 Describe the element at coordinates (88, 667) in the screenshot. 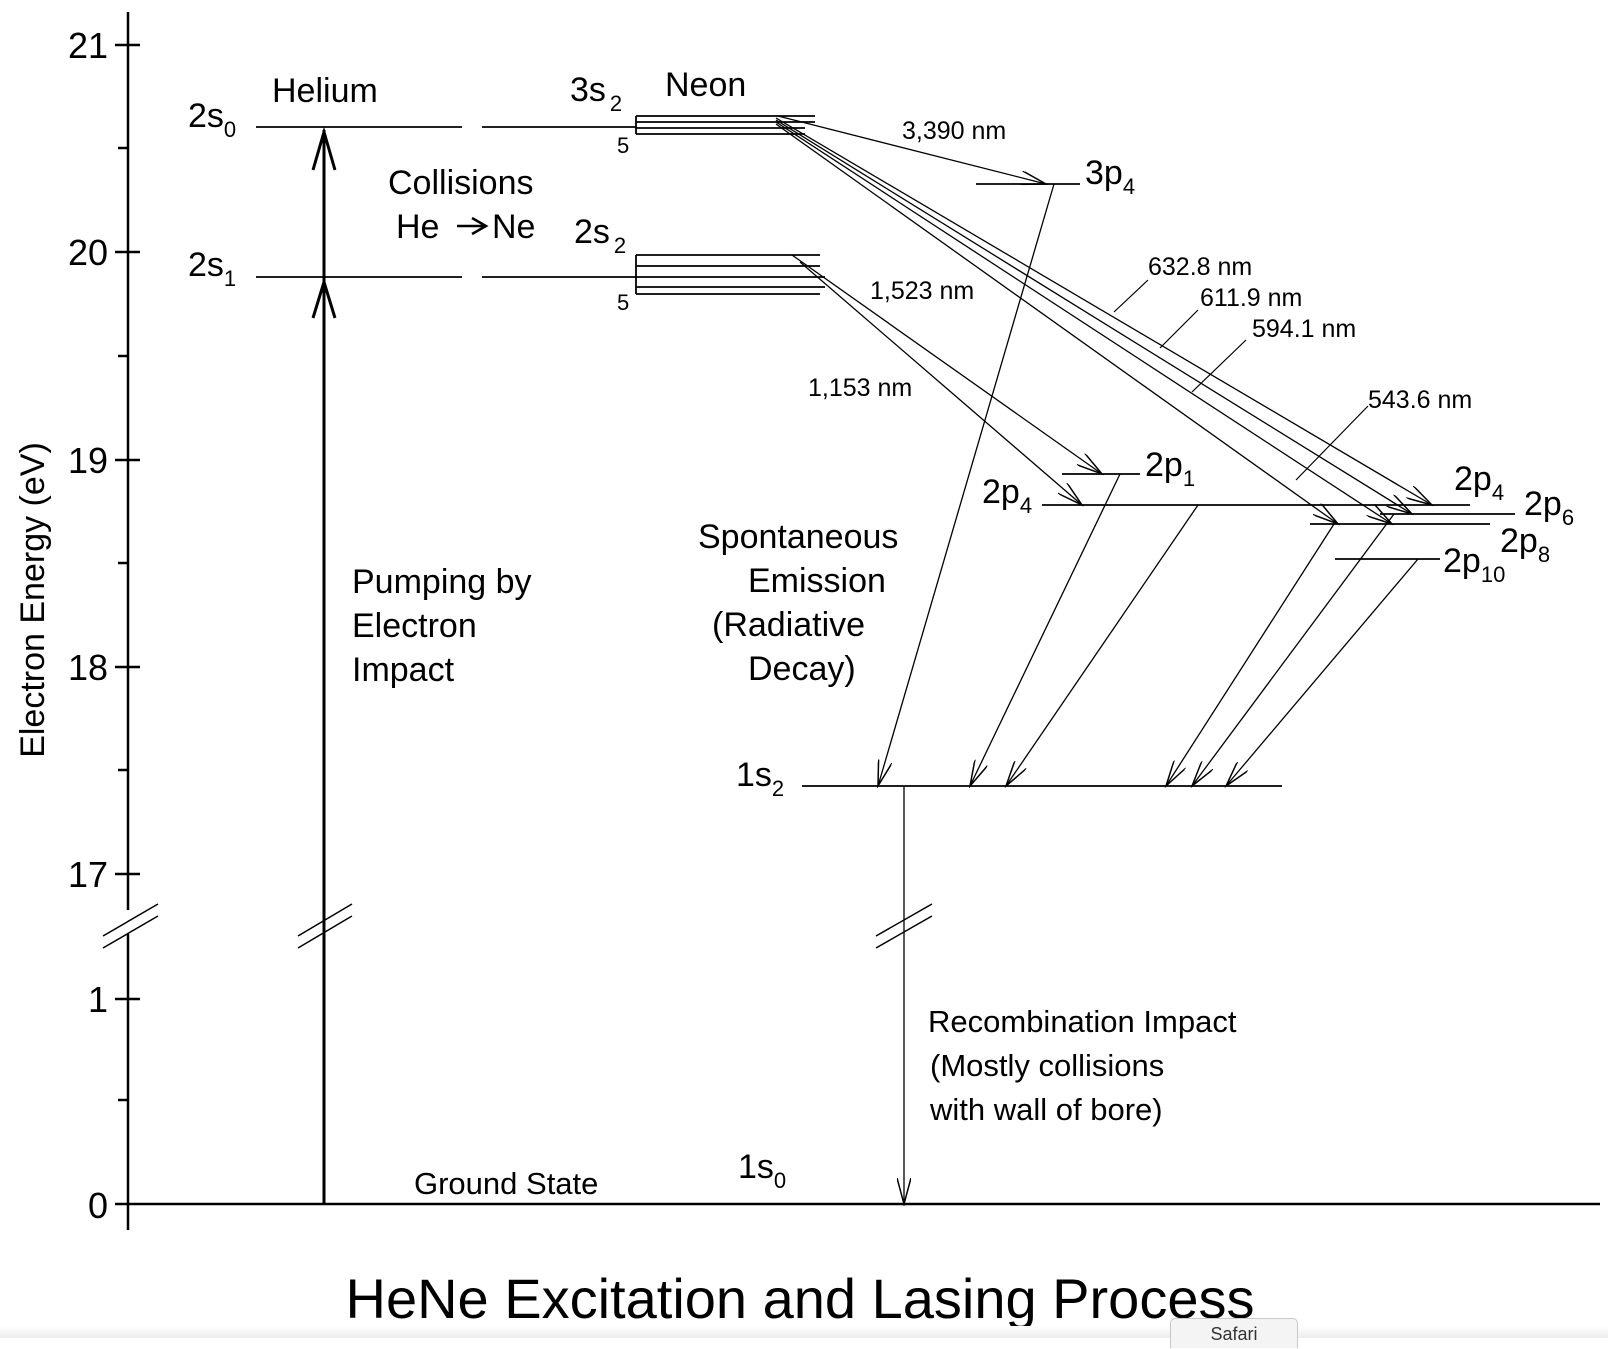

I see `tick-label: 18` at that location.